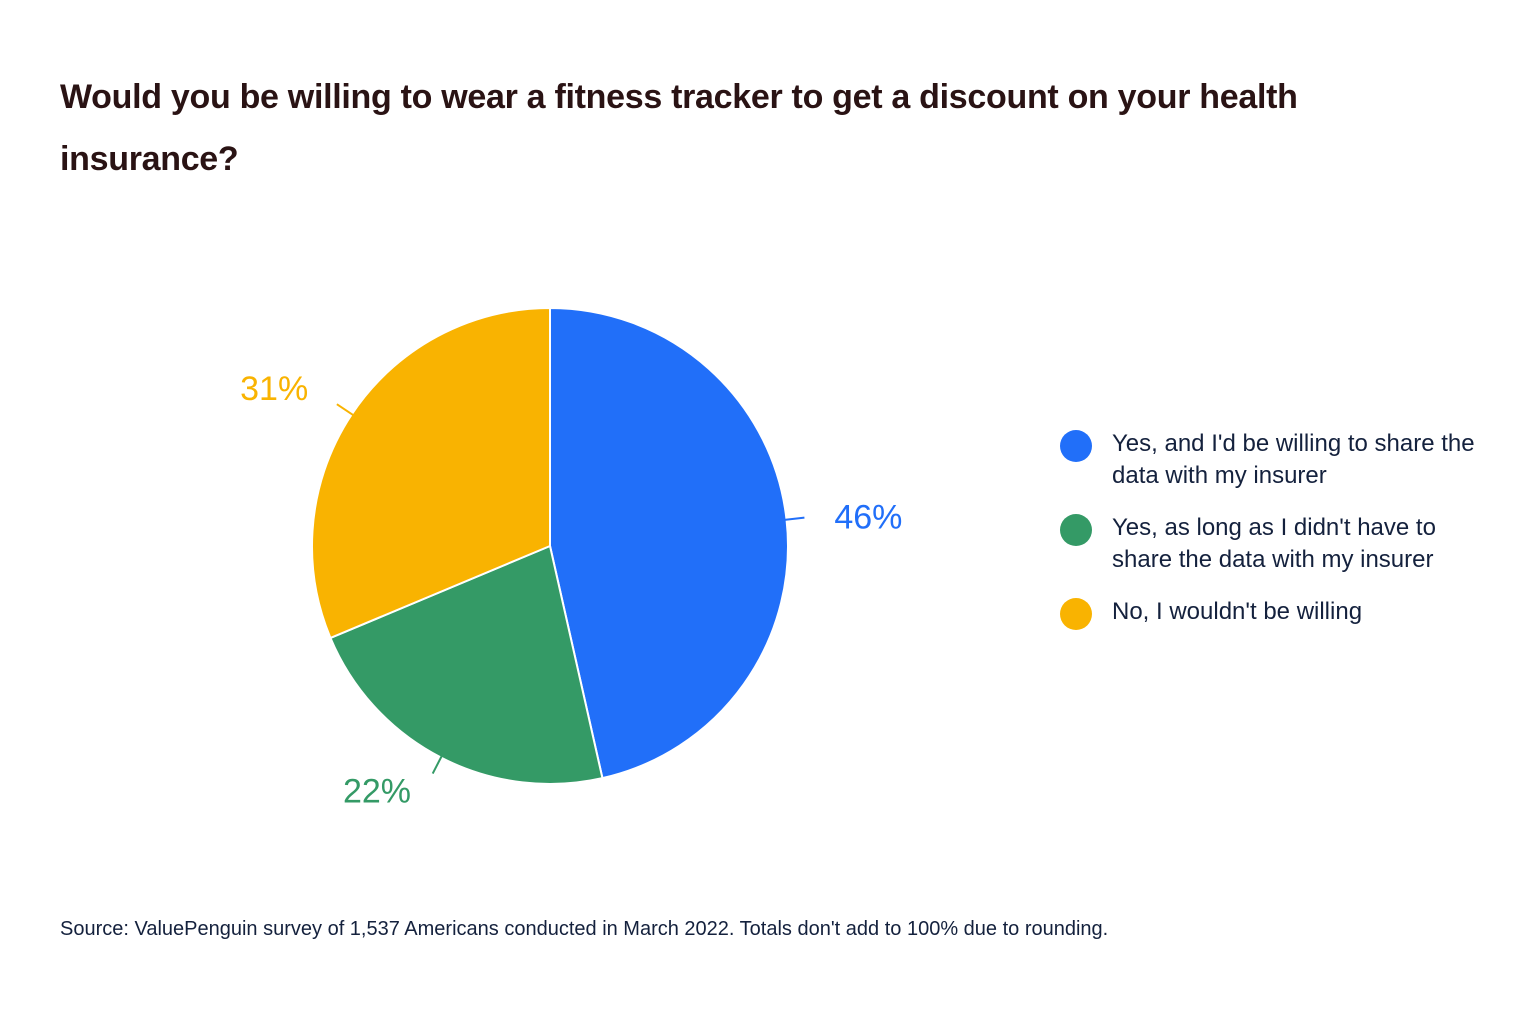  Describe the element at coordinates (1076, 614) in the screenshot. I see `legend-swatch-yellow` at that location.